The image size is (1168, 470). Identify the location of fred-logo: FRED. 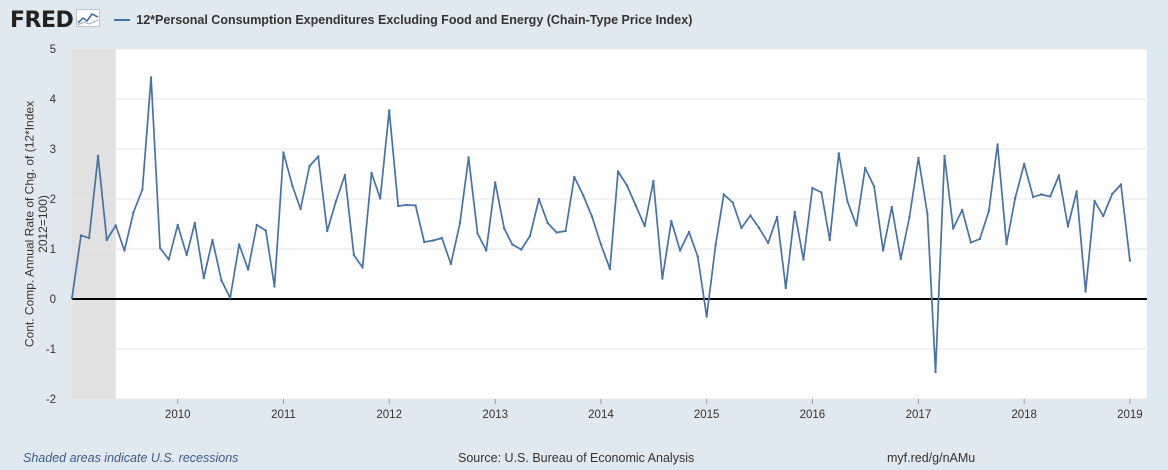
(42, 20).